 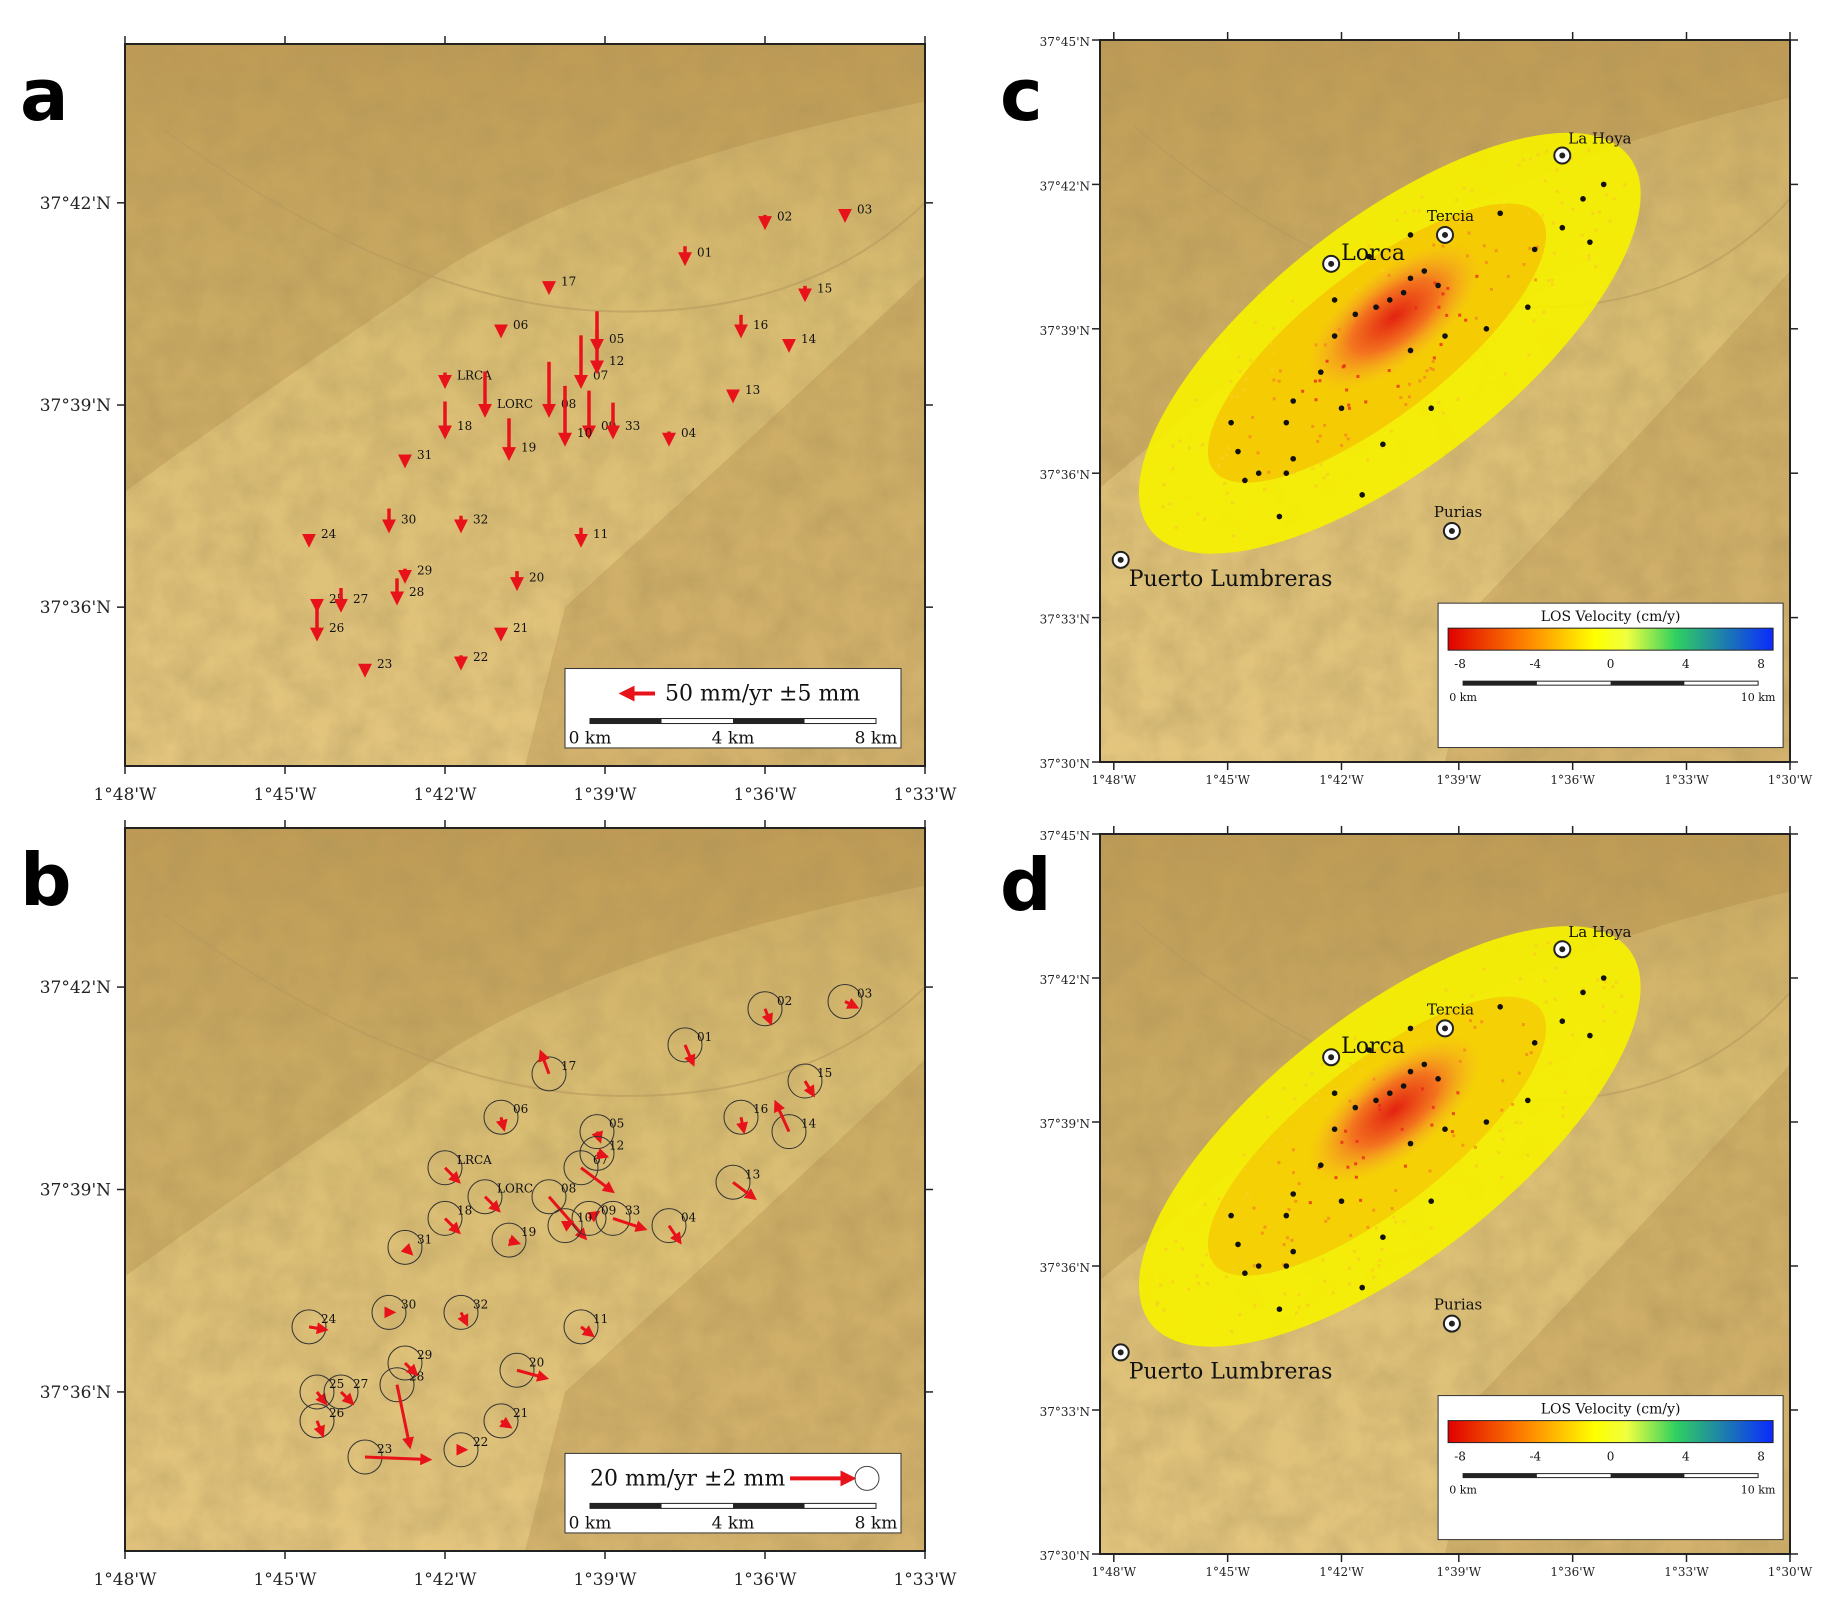 What do you see at coordinates (704, 1037) in the screenshot?
I see `station-label: 01` at bounding box center [704, 1037].